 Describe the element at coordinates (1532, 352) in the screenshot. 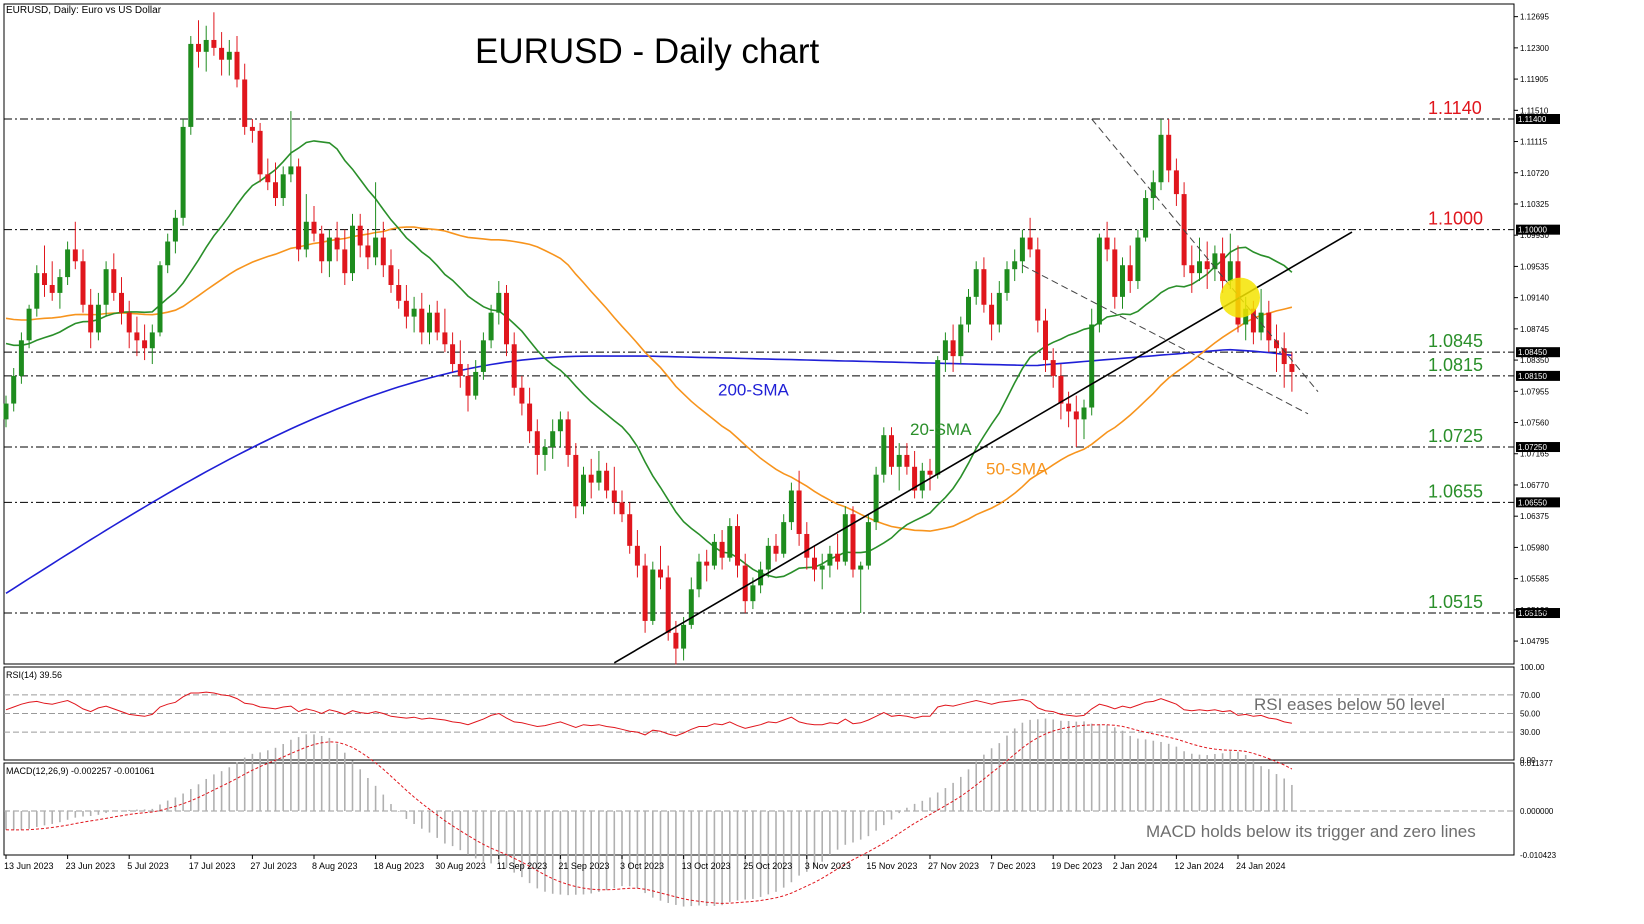

I see `level-tag-1.08450: 1.08450` at that location.